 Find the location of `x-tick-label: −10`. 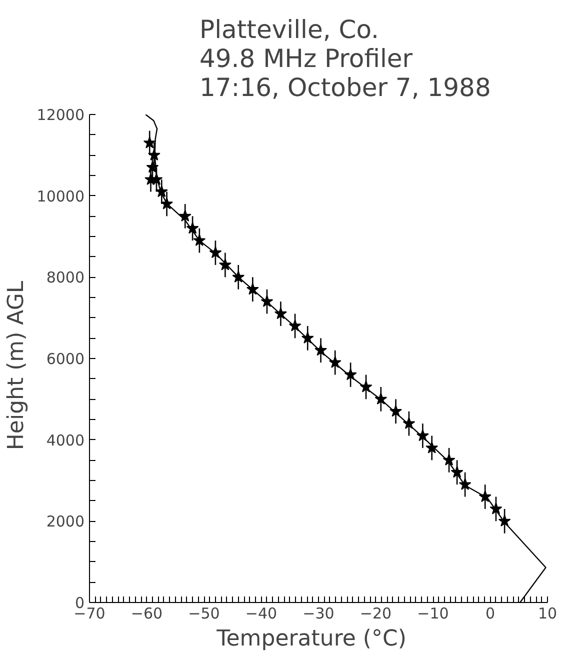

x-tick-label: −10 is located at coordinates (433, 613).